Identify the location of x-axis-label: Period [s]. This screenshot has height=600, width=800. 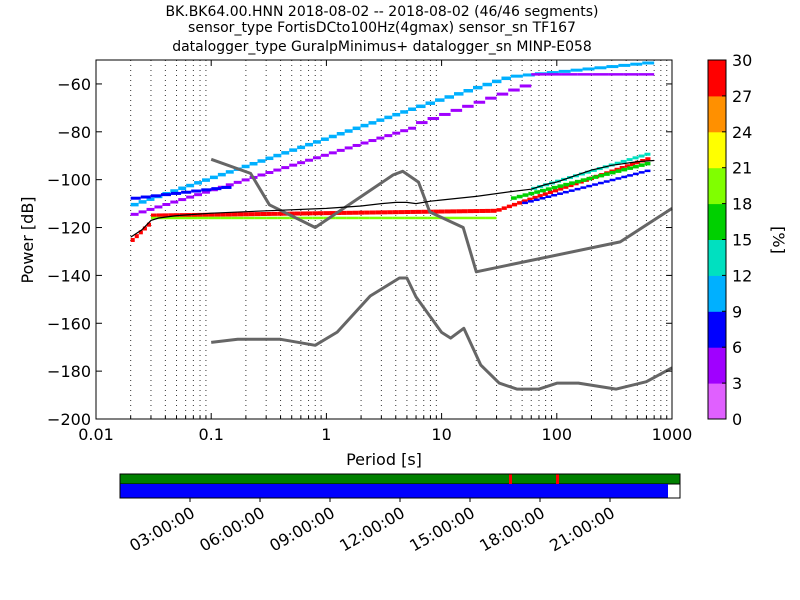
(384, 459).